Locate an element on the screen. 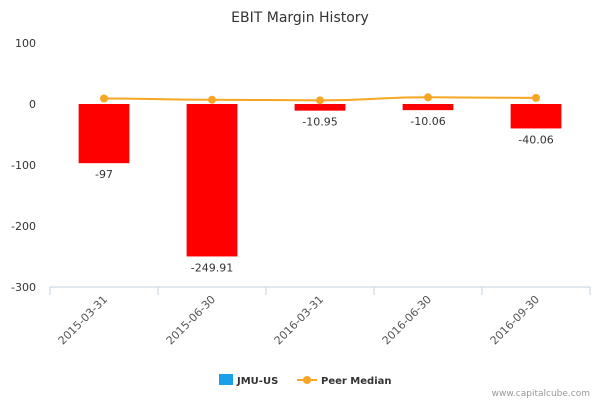 The width and height of the screenshot is (600, 400). peer-median-series is located at coordinates (320, 99).